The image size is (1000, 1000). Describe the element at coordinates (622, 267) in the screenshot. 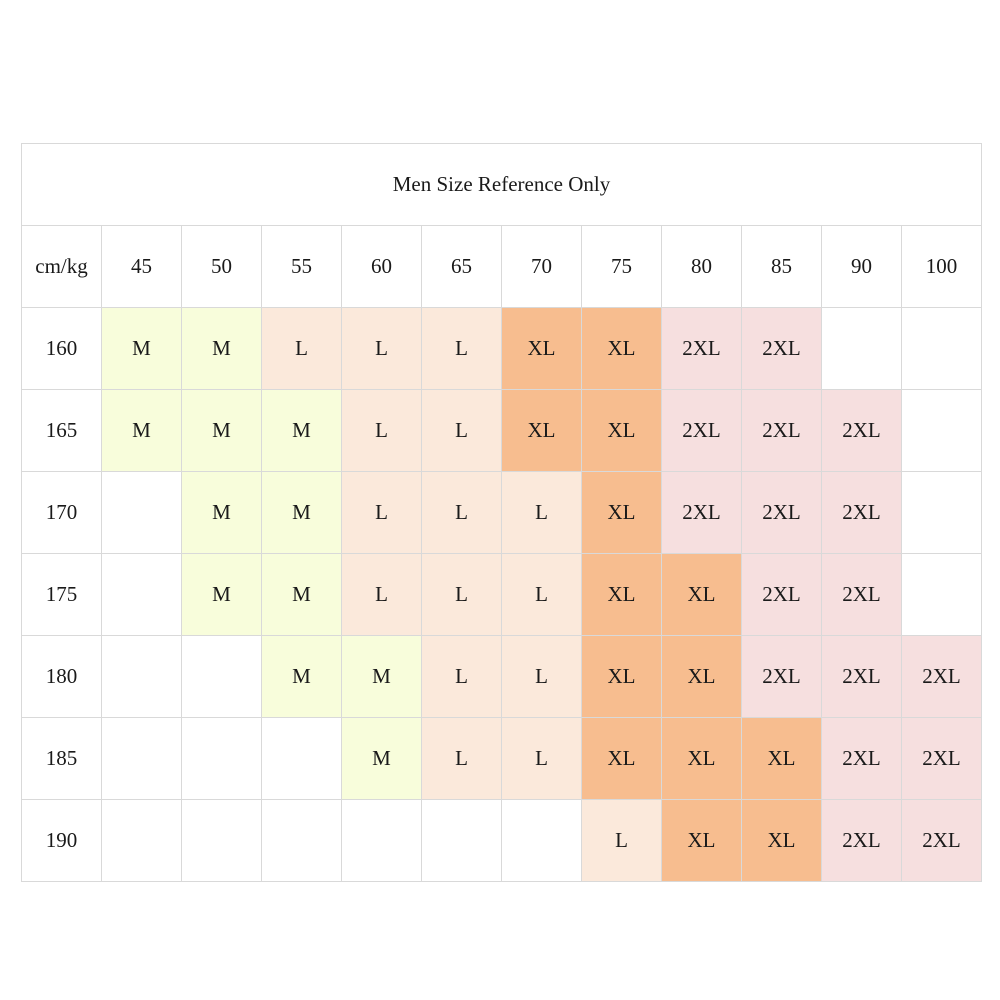

I see `weight-header: 75` at that location.